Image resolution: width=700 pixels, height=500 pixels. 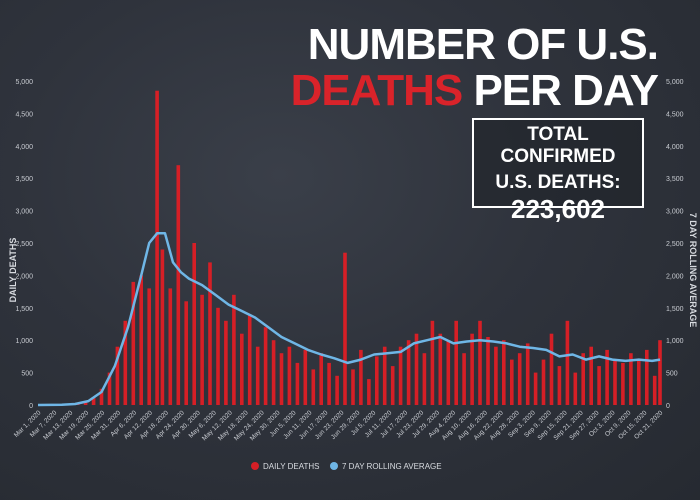 What do you see at coordinates (255, 466) in the screenshot?
I see `legend-daily-swatch` at bounding box center [255, 466].